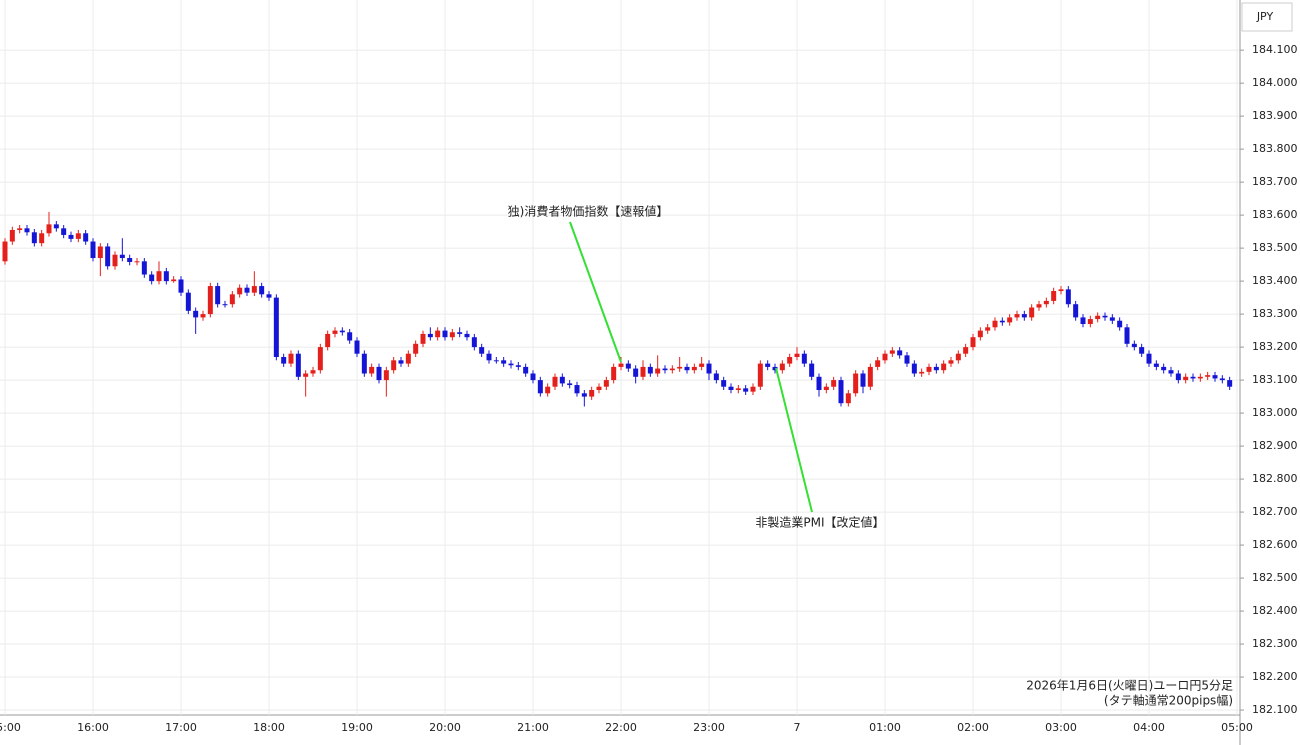  I want to click on x-tick-label: 16:00, so click(93, 727).